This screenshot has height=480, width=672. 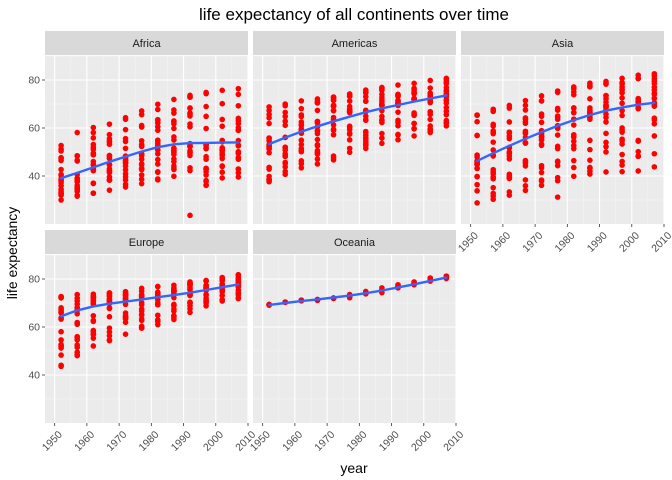 What do you see at coordinates (149, 160) in the screenshot?
I see `smooth-line-africa` at bounding box center [149, 160].